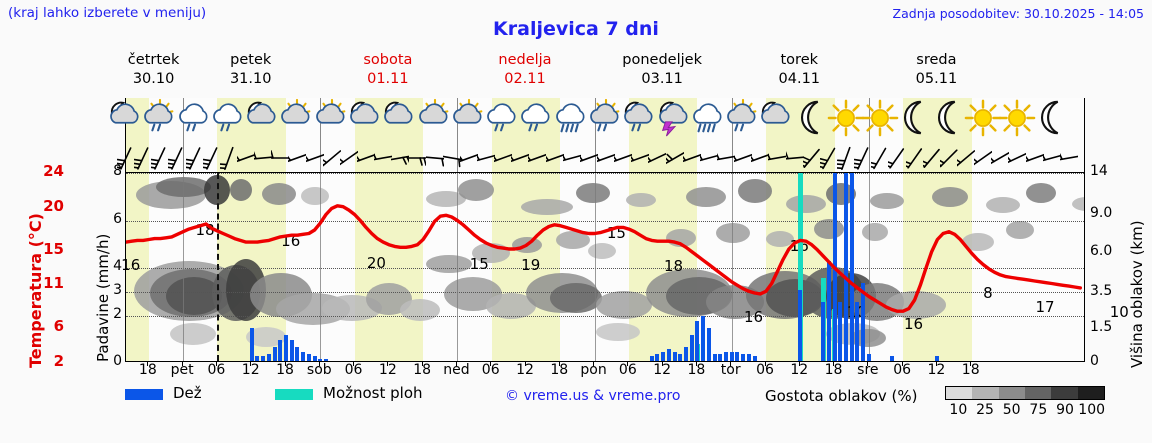 The height and width of the screenshot is (443, 1152). I want to click on temperature-tick: 6, so click(58, 326).